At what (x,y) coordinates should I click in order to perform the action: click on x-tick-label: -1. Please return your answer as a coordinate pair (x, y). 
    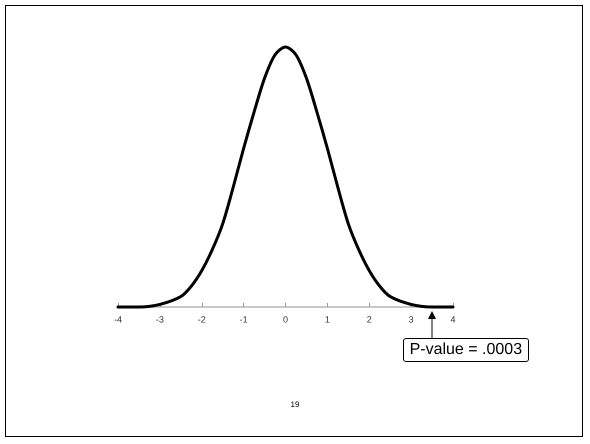
    Looking at the image, I should click on (244, 319).